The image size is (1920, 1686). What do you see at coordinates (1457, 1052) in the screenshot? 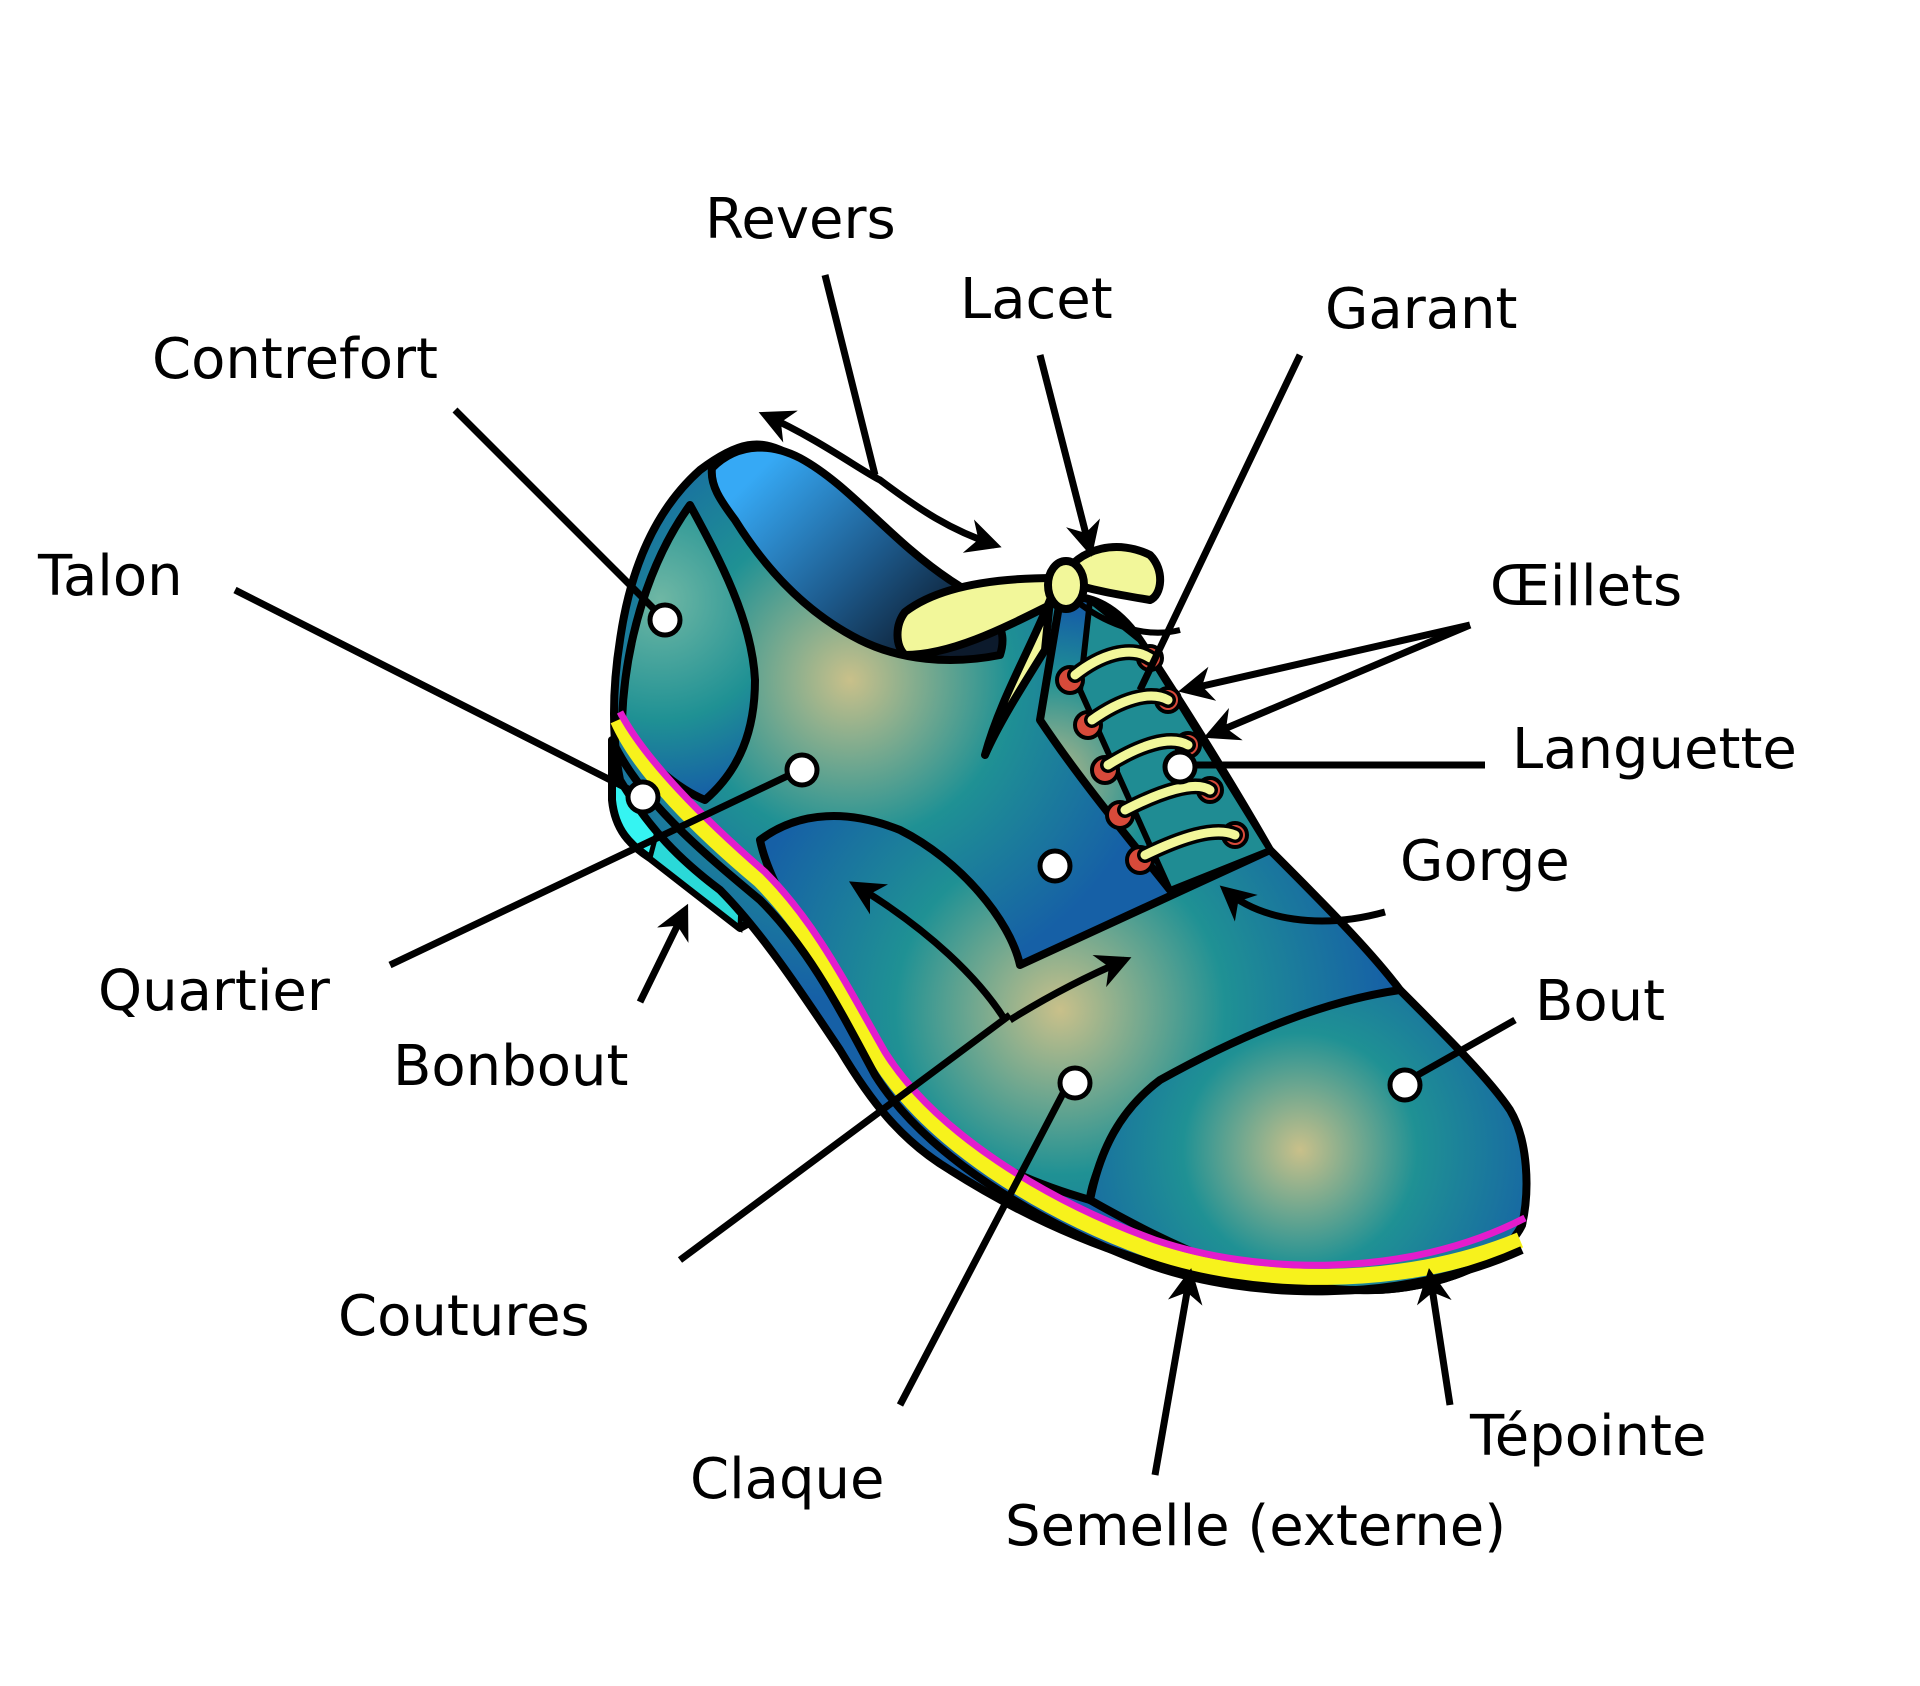
I see `leader-bout` at bounding box center [1457, 1052].